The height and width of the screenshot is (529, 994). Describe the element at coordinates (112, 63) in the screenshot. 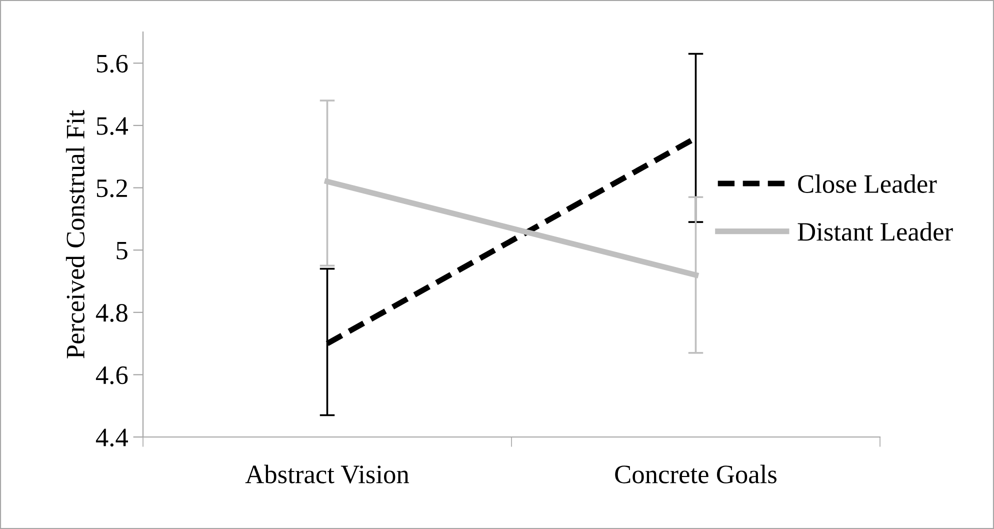

I see `y-tick-label: 5.6` at that location.